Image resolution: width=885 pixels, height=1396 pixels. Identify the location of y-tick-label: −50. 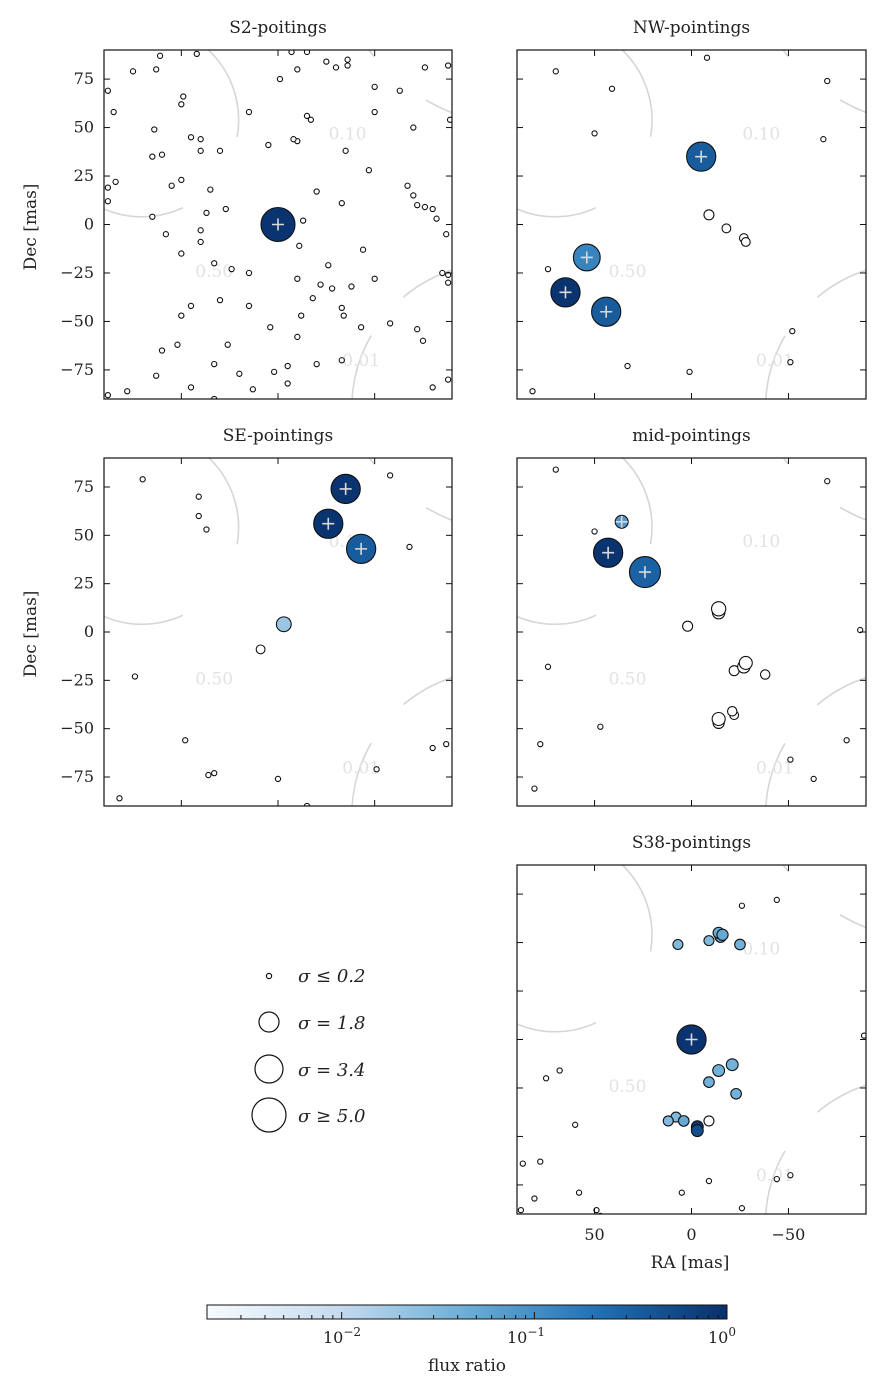
(77, 320).